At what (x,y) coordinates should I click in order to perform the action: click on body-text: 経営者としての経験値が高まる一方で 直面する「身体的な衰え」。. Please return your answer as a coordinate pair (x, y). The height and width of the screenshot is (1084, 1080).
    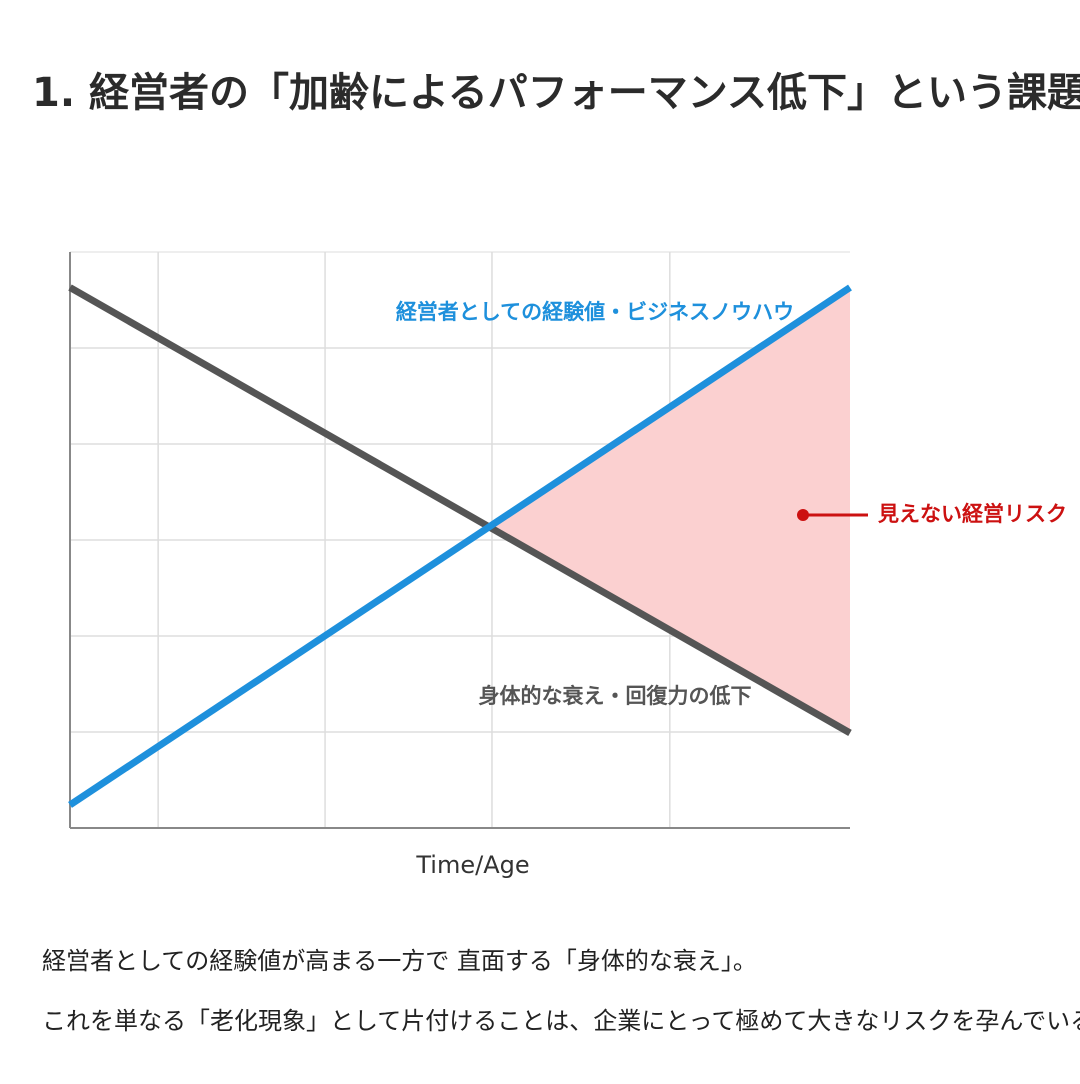
    Looking at the image, I should click on (399, 961).